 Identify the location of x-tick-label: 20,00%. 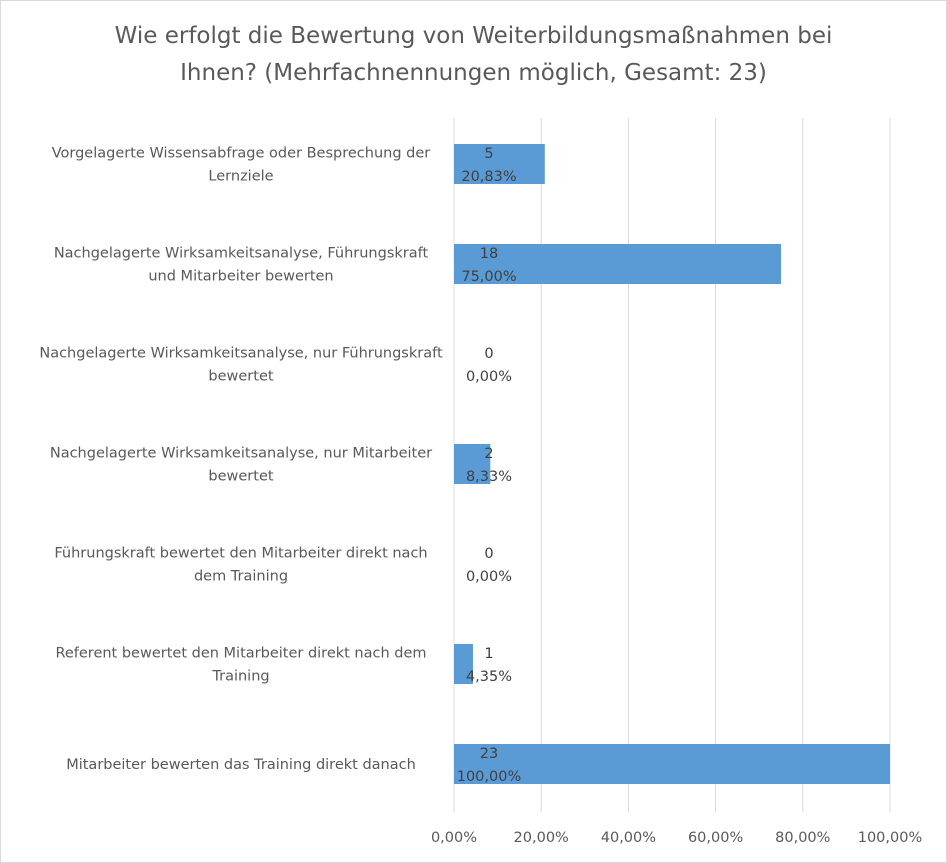
(541, 838).